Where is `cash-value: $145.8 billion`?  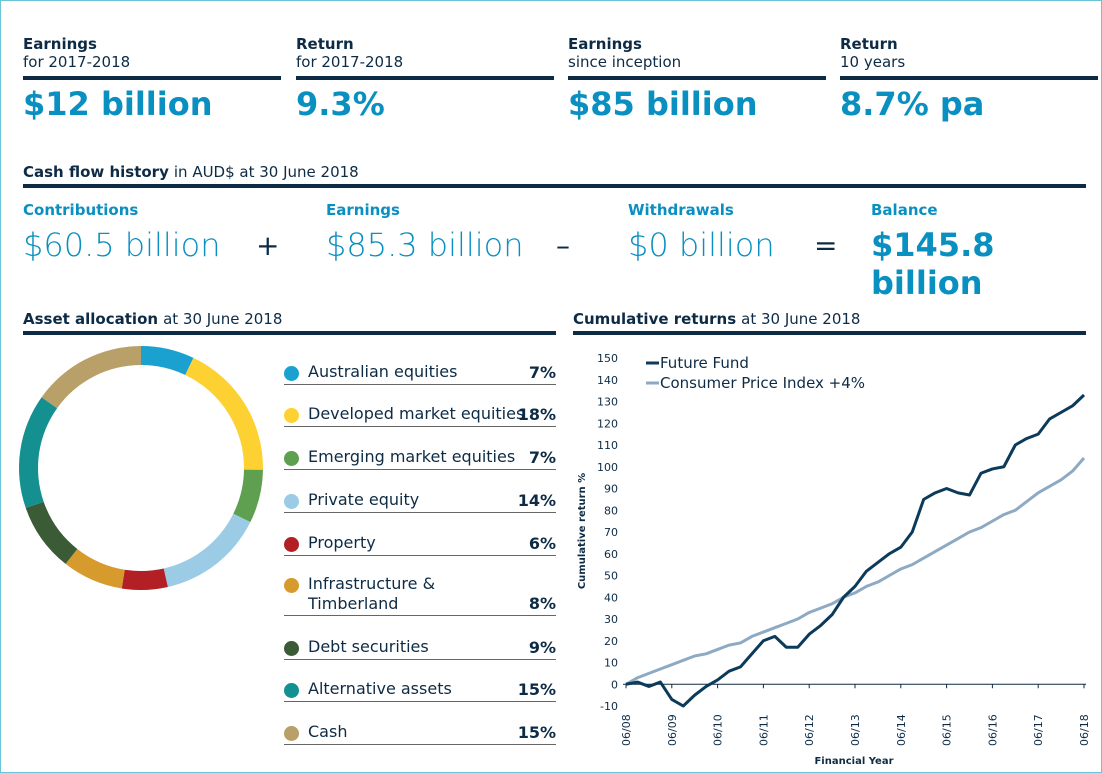
cash-value: $145.8 billion is located at coordinates (933, 264).